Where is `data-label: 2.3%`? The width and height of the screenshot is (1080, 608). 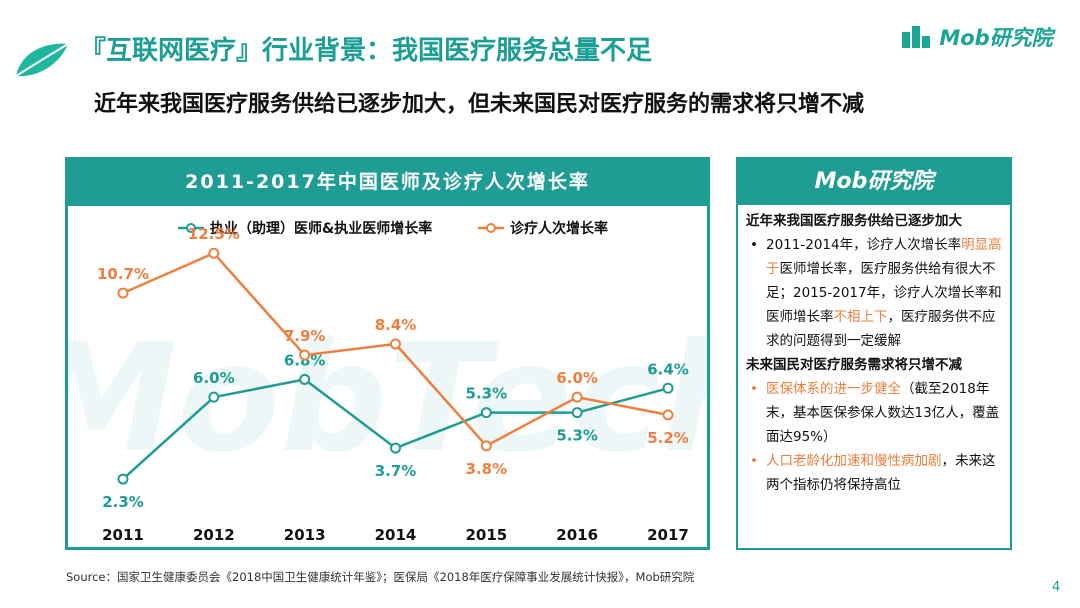 data-label: 2.3% is located at coordinates (123, 502).